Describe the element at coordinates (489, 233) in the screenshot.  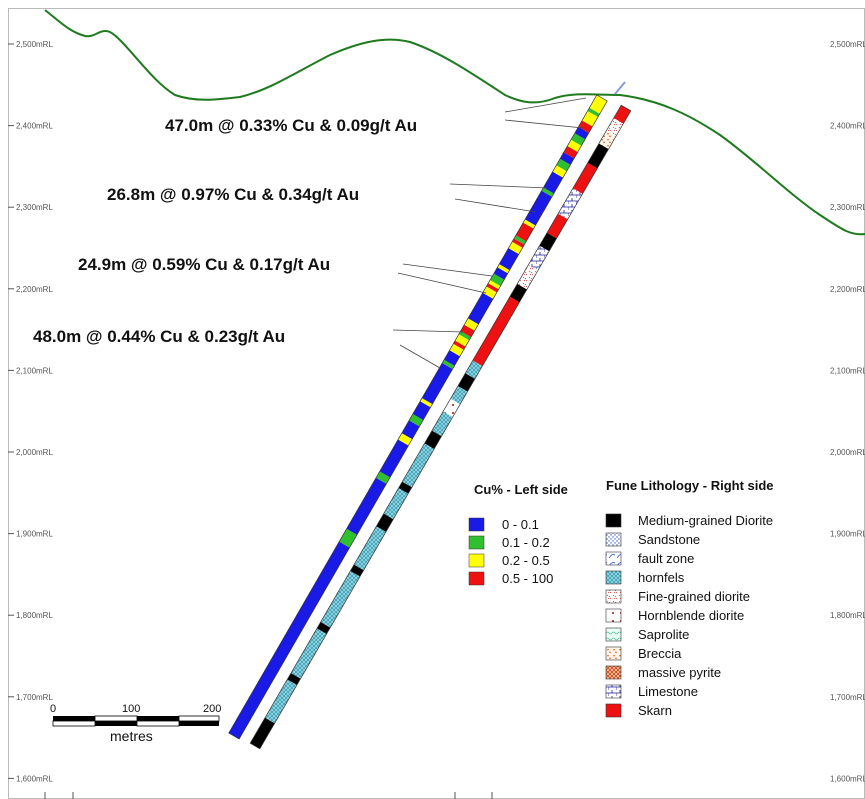
I see `intercept-leader-lines` at that location.